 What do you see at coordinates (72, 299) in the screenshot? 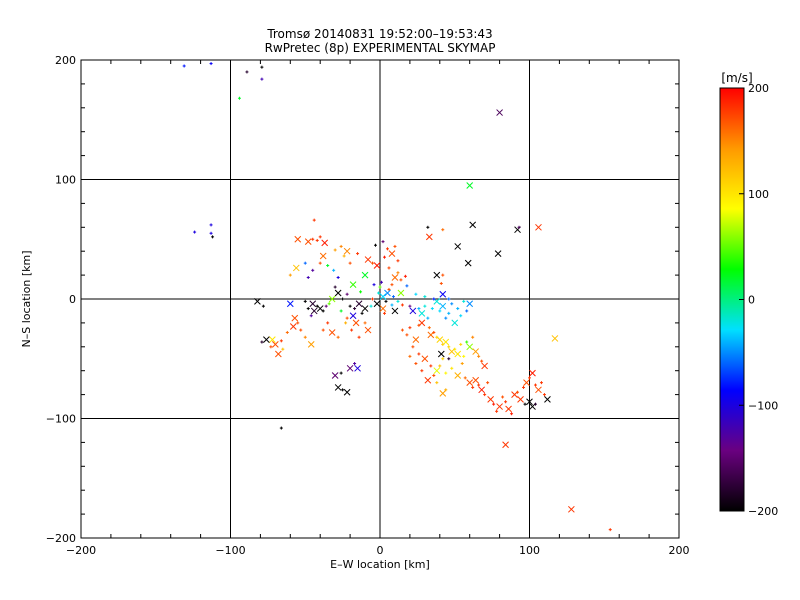
I see `y-tick-label: 0` at bounding box center [72, 299].